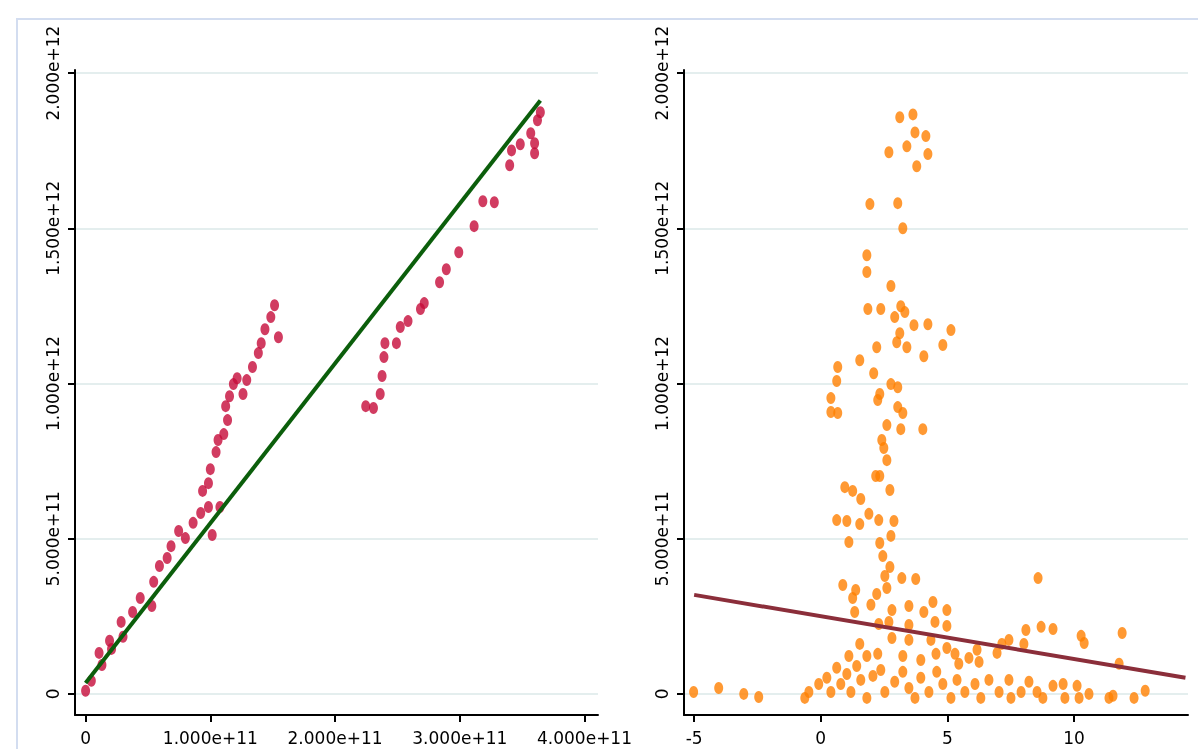 This screenshot has height=749, width=1198. I want to click on x-tick-label: -5, so click(694, 737).